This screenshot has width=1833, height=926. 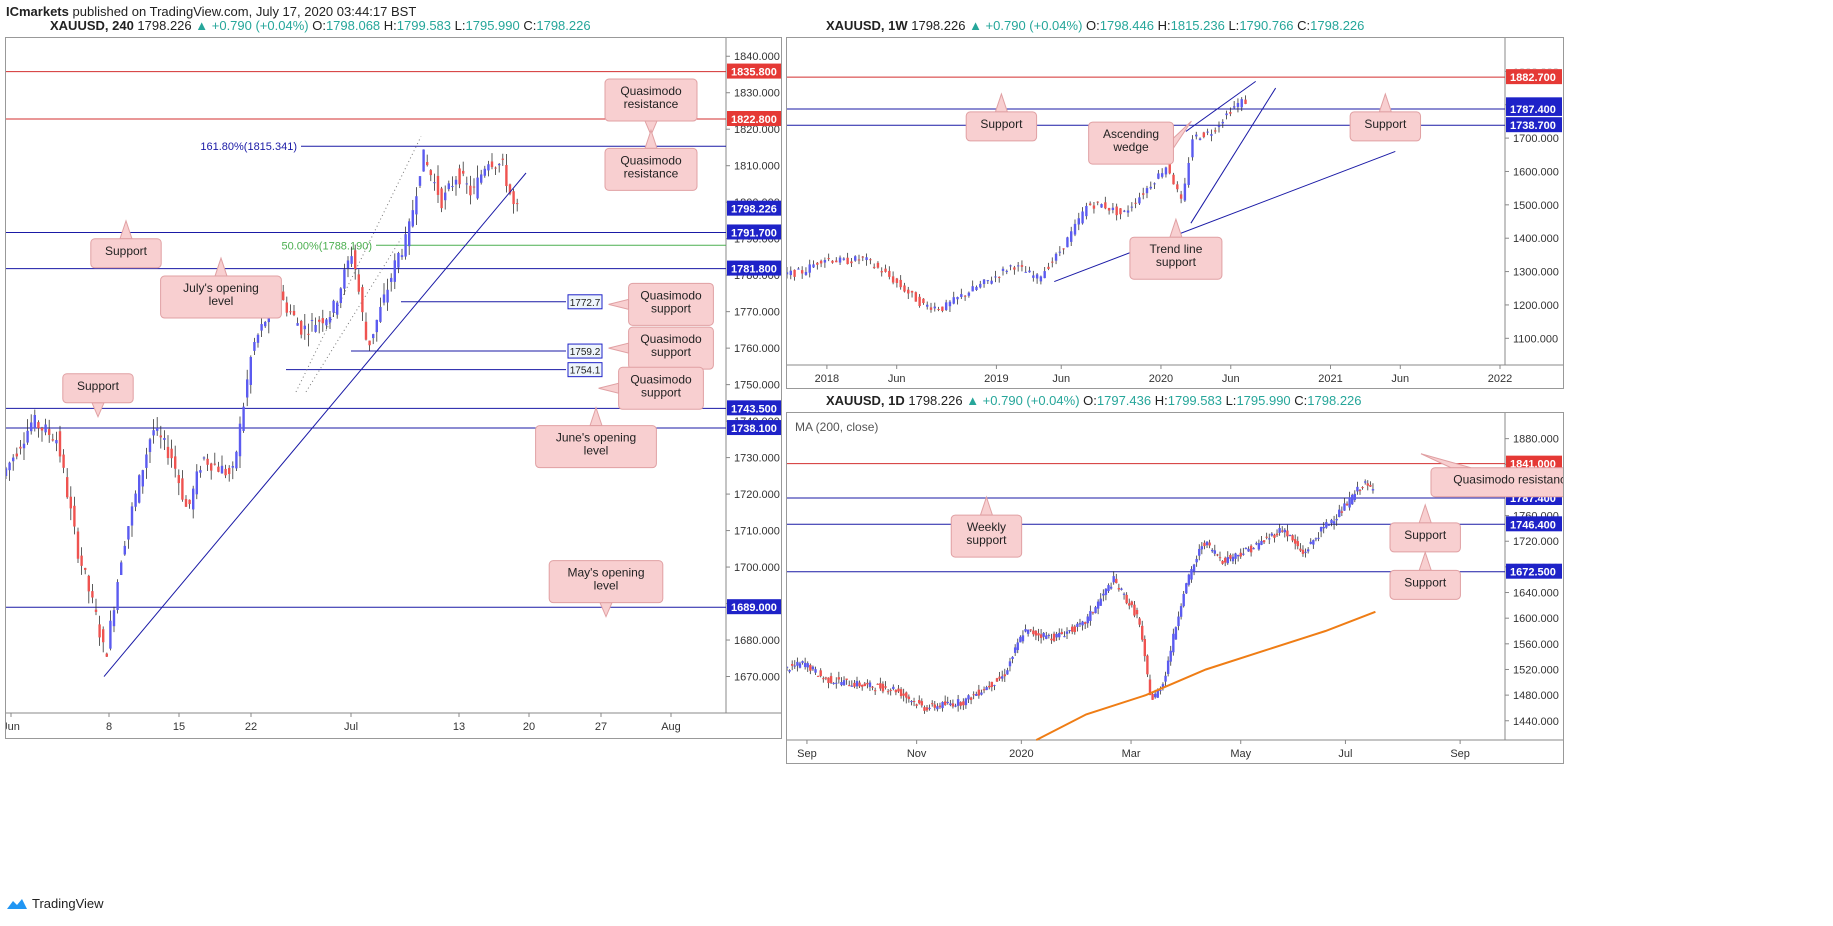 I want to click on callout-4: Support, so click(x=1425, y=575).